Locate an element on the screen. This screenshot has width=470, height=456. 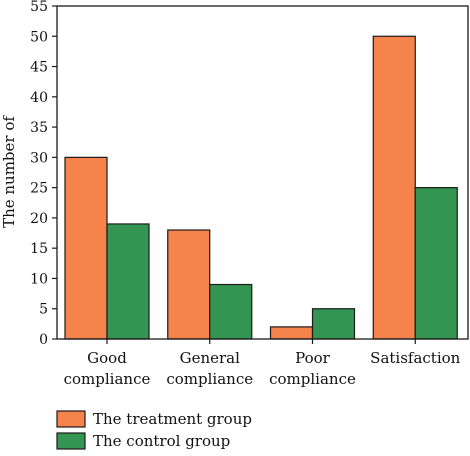
legend-swatch-control is located at coordinates (71, 441).